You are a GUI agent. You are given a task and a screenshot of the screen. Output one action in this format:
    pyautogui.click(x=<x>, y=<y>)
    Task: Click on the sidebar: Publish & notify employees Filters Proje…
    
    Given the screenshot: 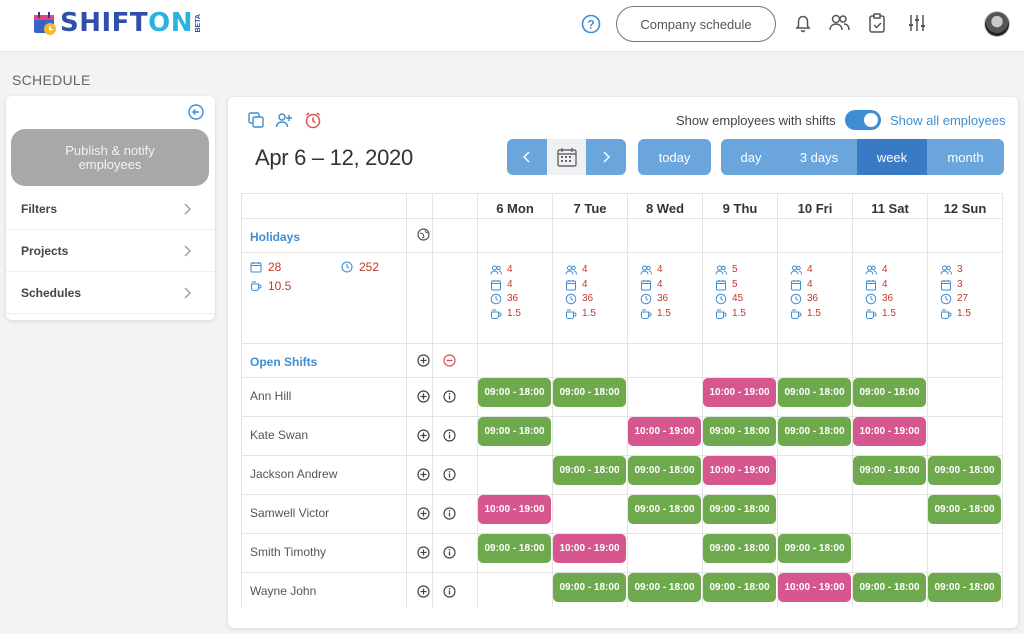 What is the action you would take?
    pyautogui.click(x=110, y=208)
    